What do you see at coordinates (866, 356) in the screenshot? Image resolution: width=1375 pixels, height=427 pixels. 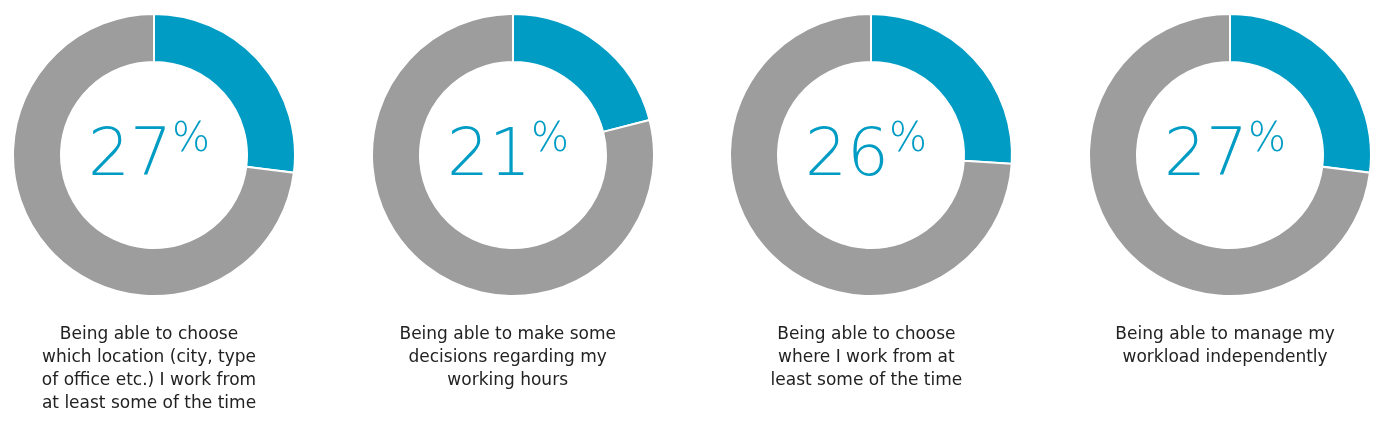 I see `text: Being able to choose where I work from at least some of the time` at bounding box center [866, 356].